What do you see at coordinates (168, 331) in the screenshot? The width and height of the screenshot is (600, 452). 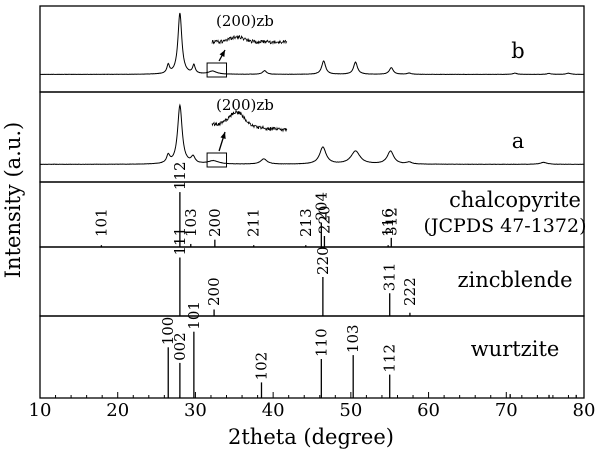 I see `hkl-label: 100` at bounding box center [168, 331].